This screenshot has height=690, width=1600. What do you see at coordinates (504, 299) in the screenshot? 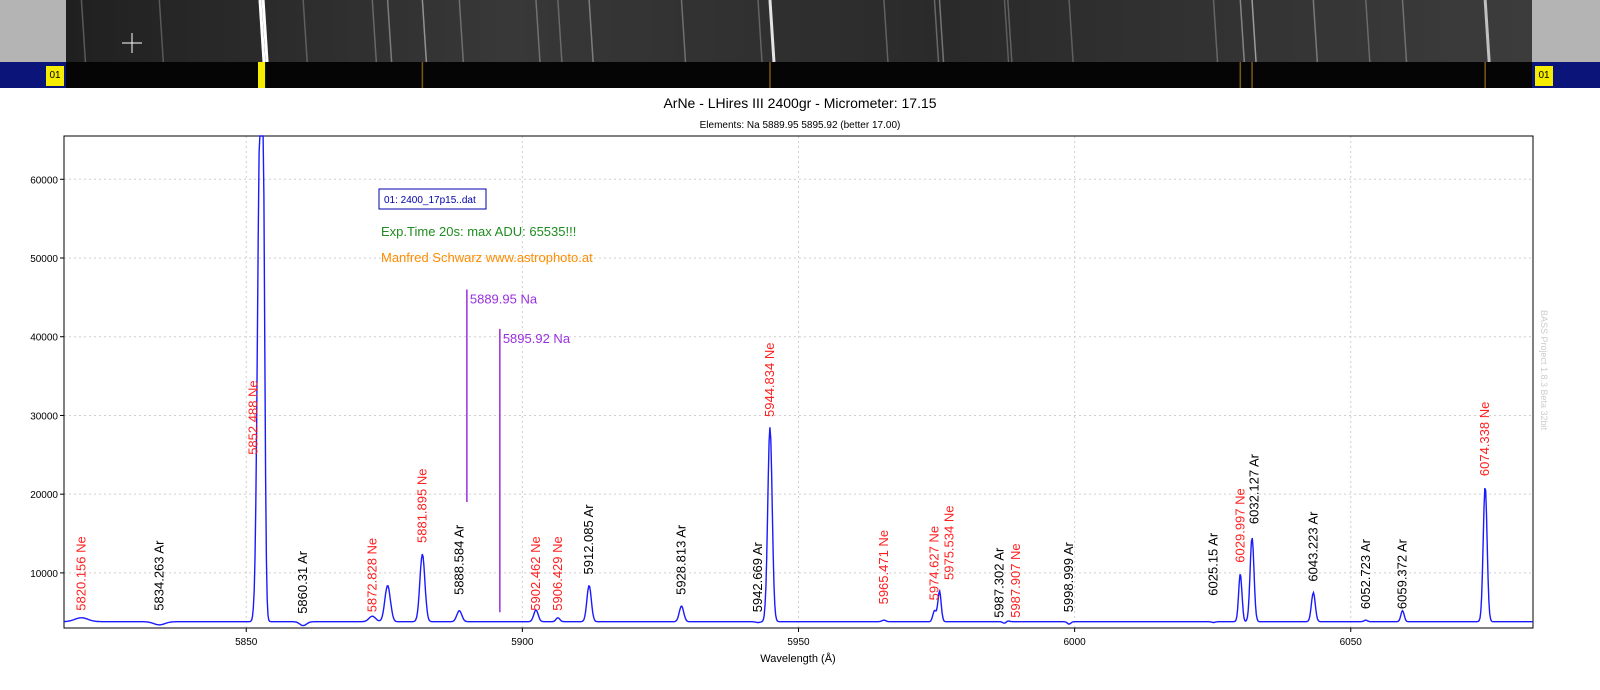
I see `reference-line-label: 5889.95 Na` at bounding box center [504, 299].